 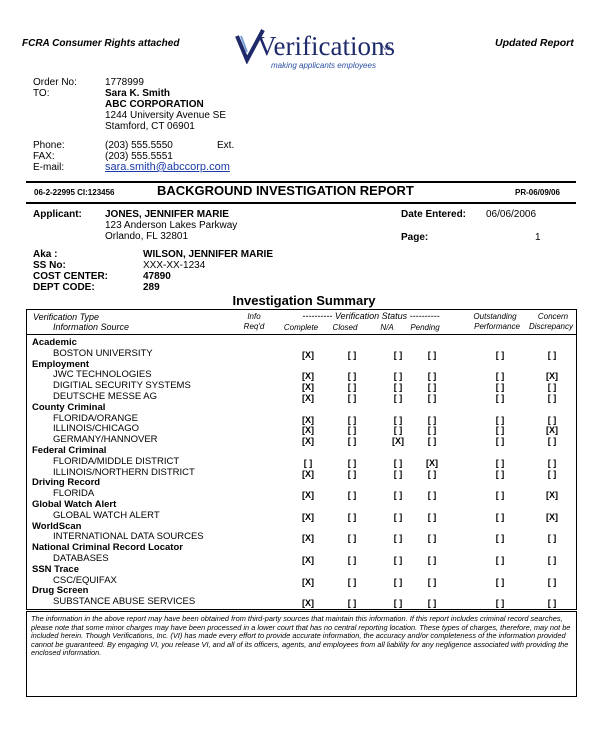 What do you see at coordinates (254, 326) in the screenshot?
I see `col-header: Req'd` at bounding box center [254, 326].